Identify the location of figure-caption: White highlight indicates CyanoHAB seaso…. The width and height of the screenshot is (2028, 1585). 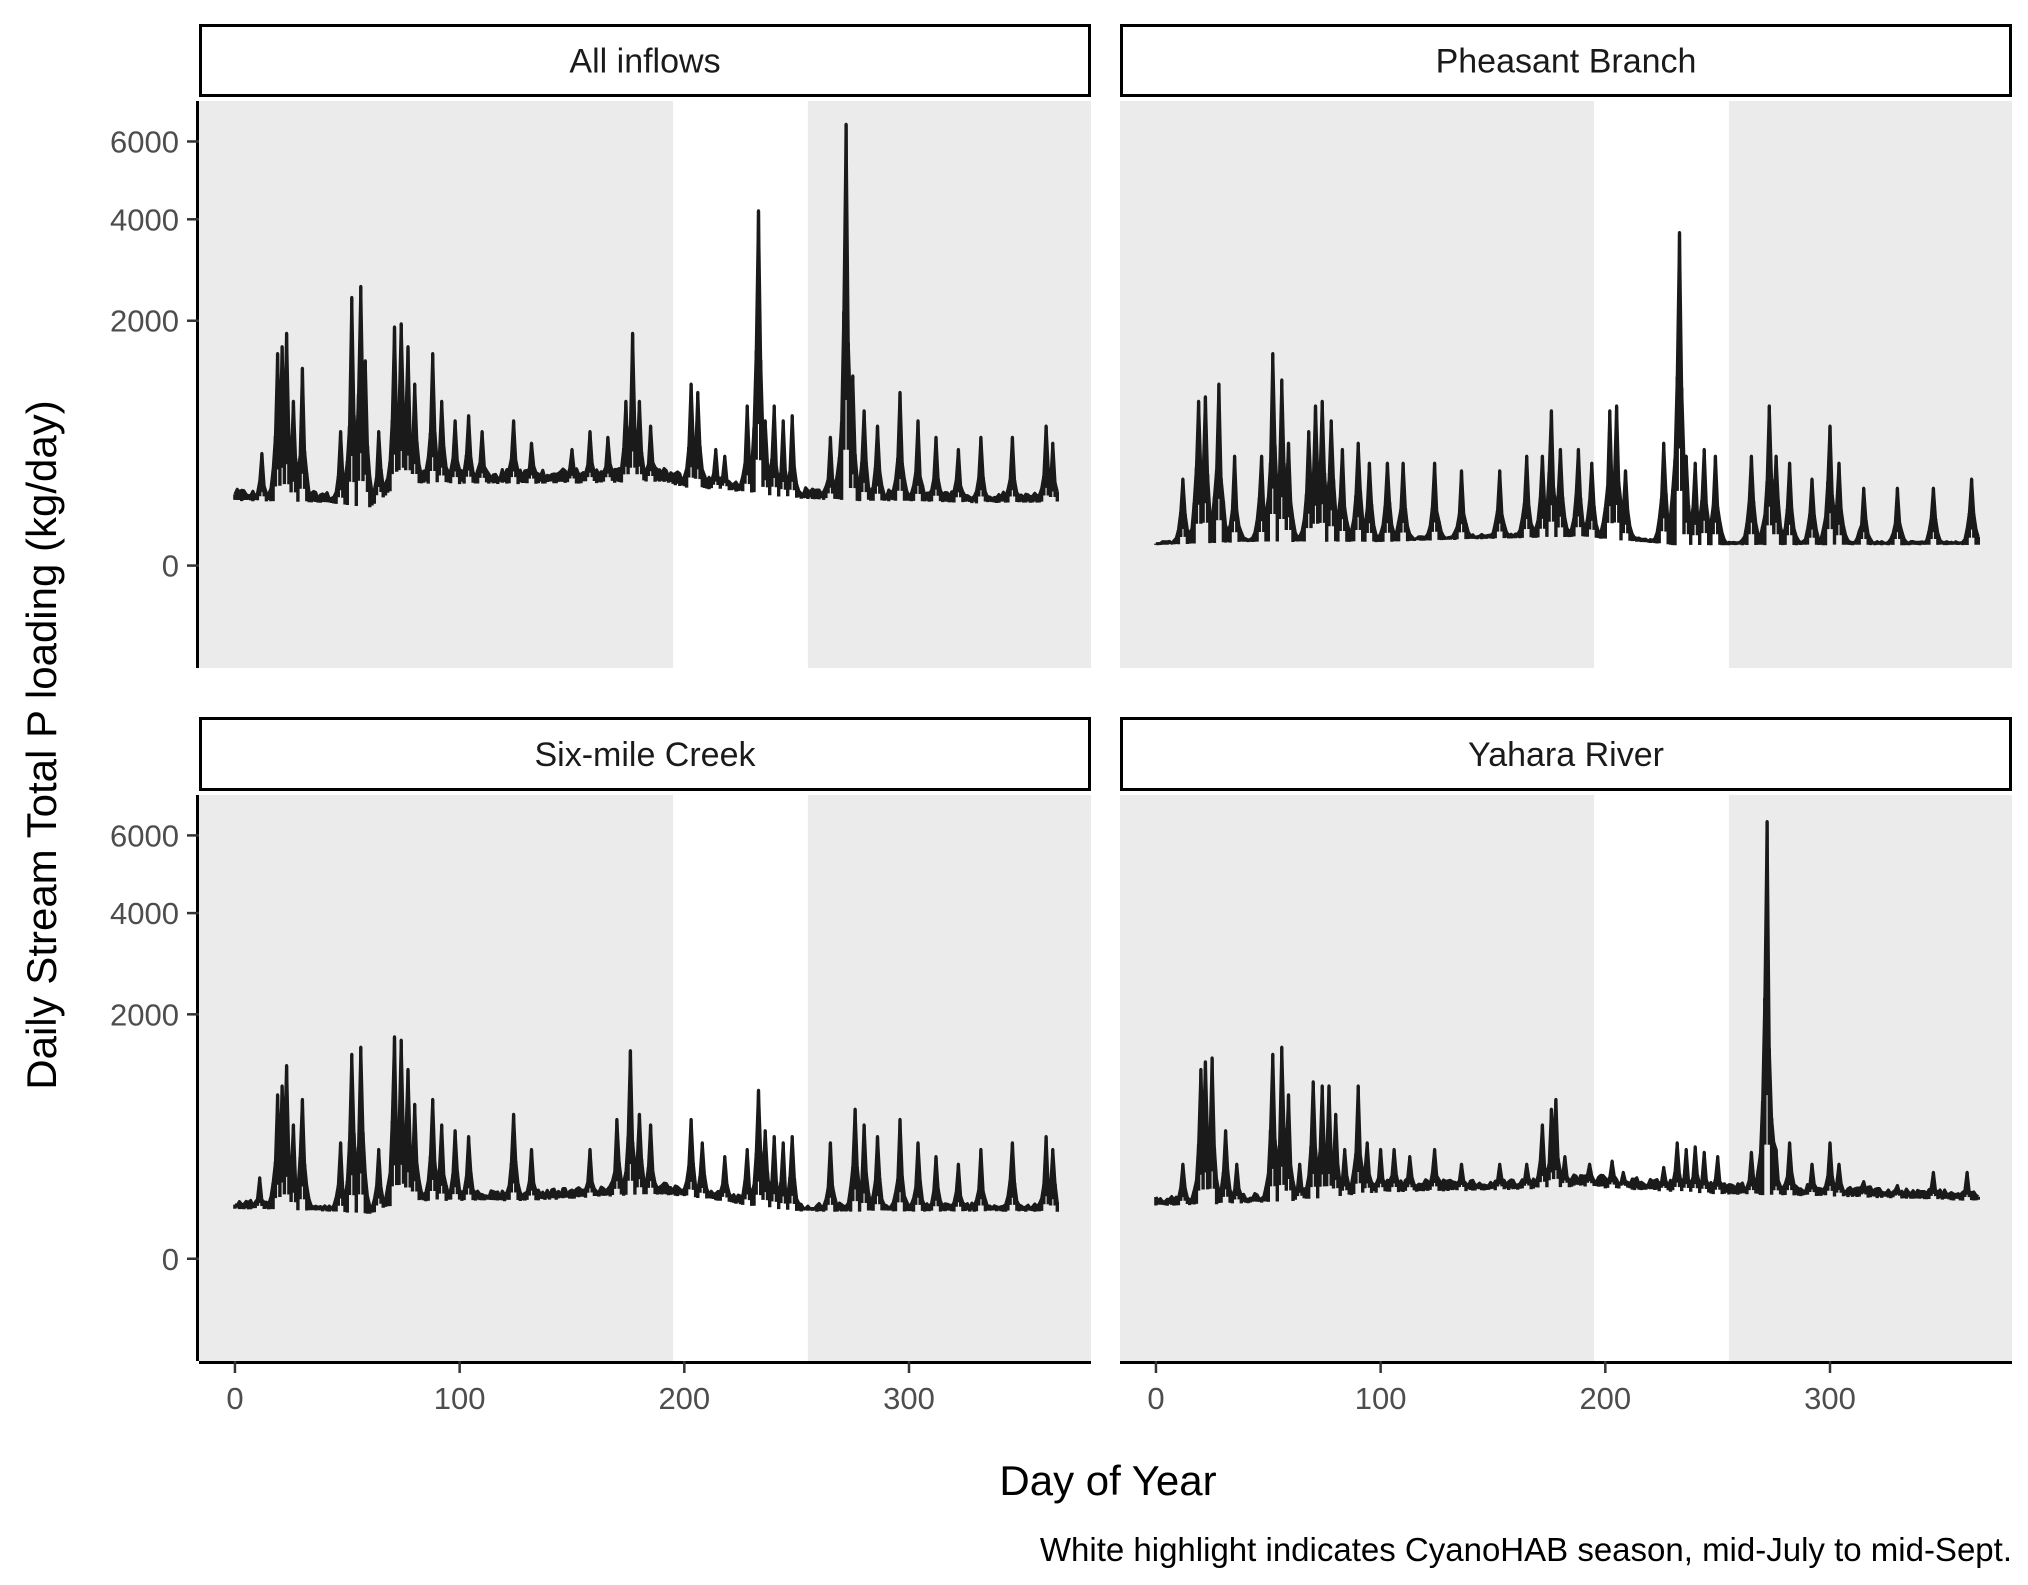
(1526, 1549).